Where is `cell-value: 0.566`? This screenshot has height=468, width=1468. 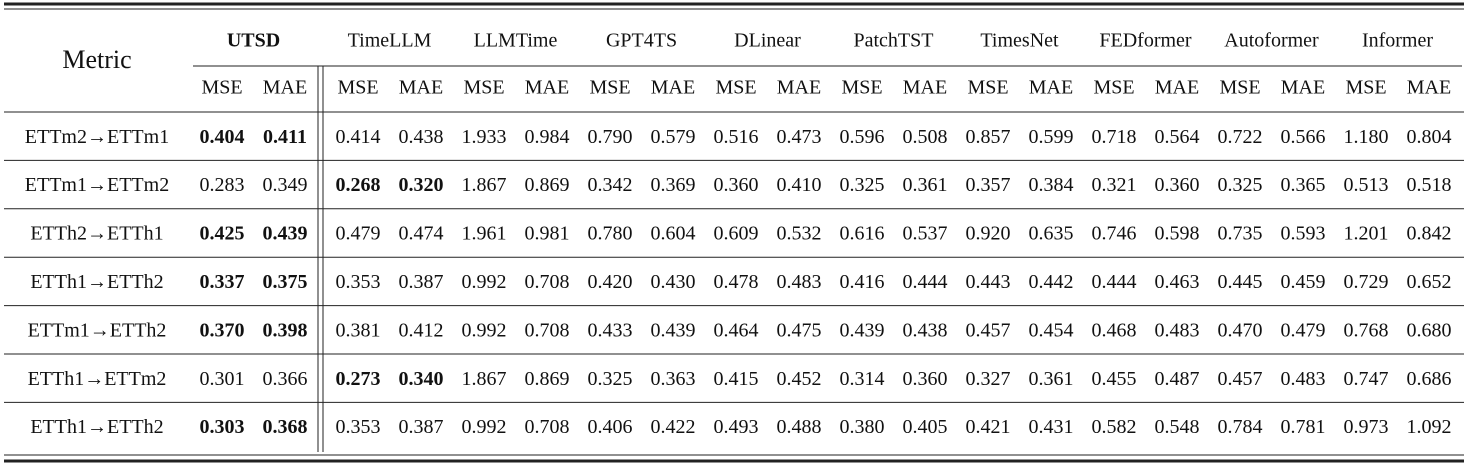
cell-value: 0.566 is located at coordinates (1303, 137).